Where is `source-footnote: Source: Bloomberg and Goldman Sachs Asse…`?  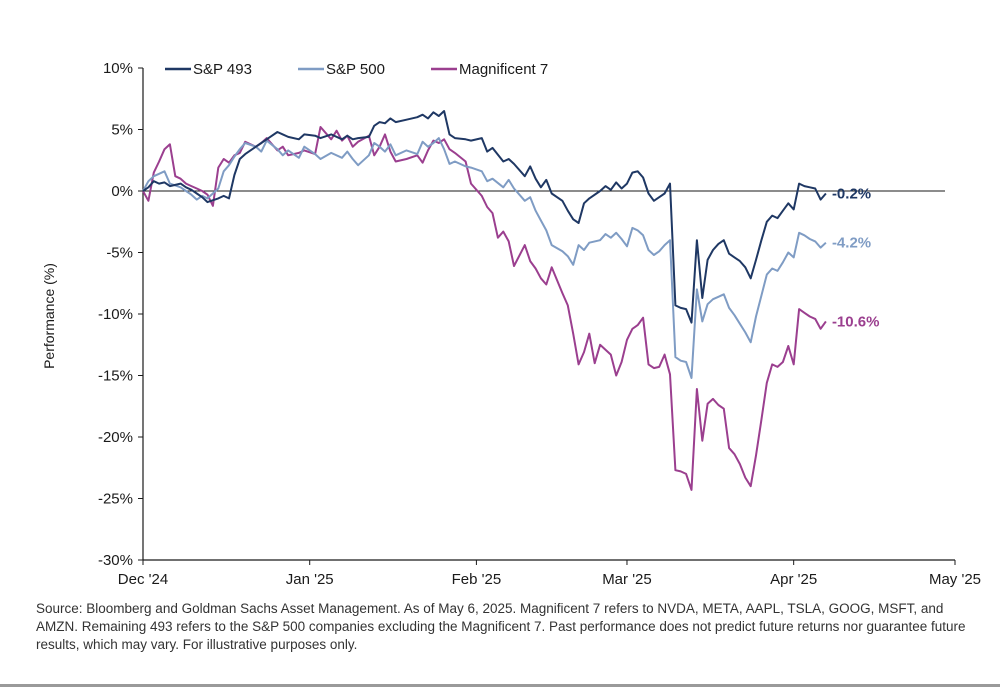 source-footnote: Source: Bloomberg and Goldman Sachs Asse… is located at coordinates (501, 626).